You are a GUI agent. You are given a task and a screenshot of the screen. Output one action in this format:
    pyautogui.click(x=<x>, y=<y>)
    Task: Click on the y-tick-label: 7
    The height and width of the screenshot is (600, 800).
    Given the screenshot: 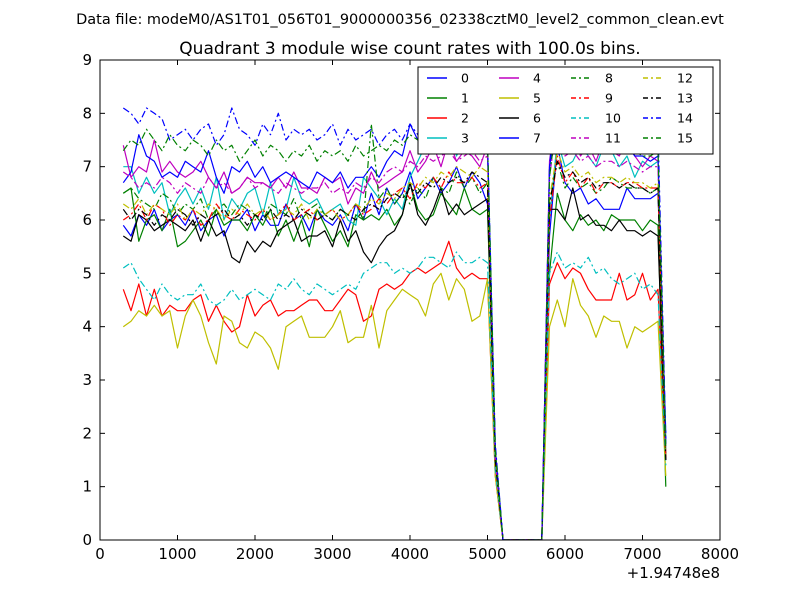 What is the action you would take?
    pyautogui.click(x=87, y=167)
    